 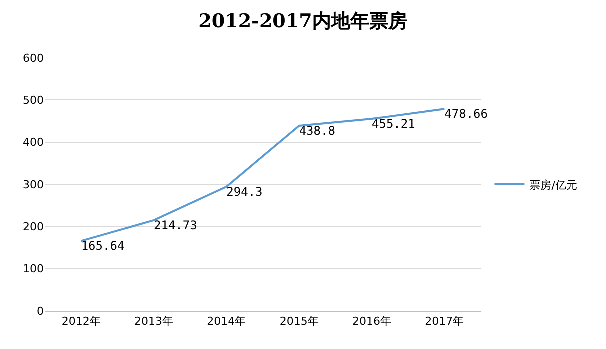 I want to click on data-label: 478.66, so click(x=466, y=114).